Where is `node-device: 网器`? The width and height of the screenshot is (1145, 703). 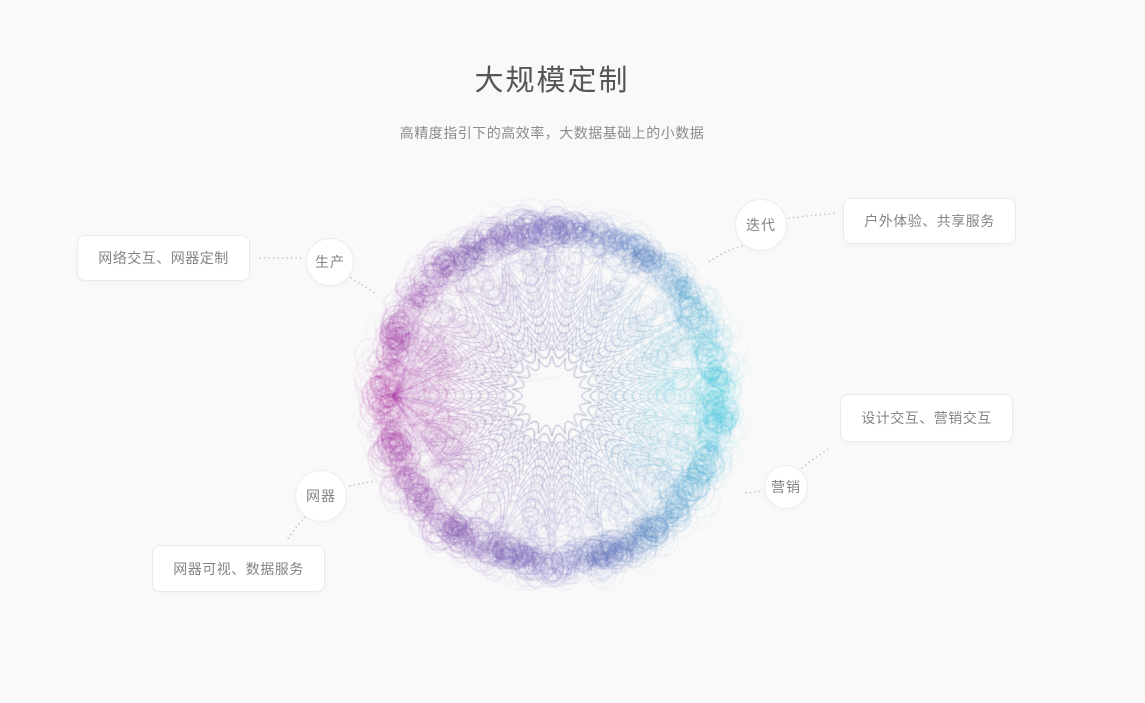
node-device: 网器 is located at coordinates (321, 496).